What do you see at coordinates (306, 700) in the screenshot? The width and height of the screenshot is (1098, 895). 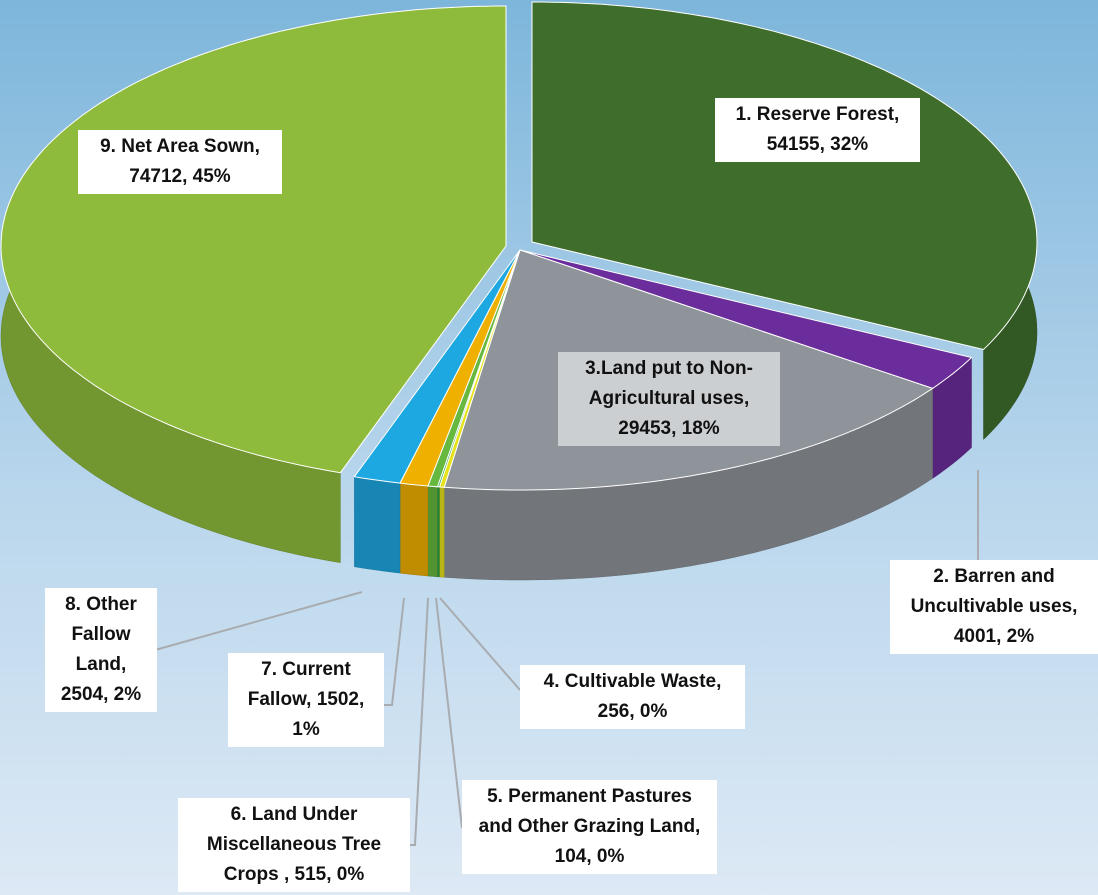 I see `data-label: 7. Current Fallow, 1502, 1%` at bounding box center [306, 700].